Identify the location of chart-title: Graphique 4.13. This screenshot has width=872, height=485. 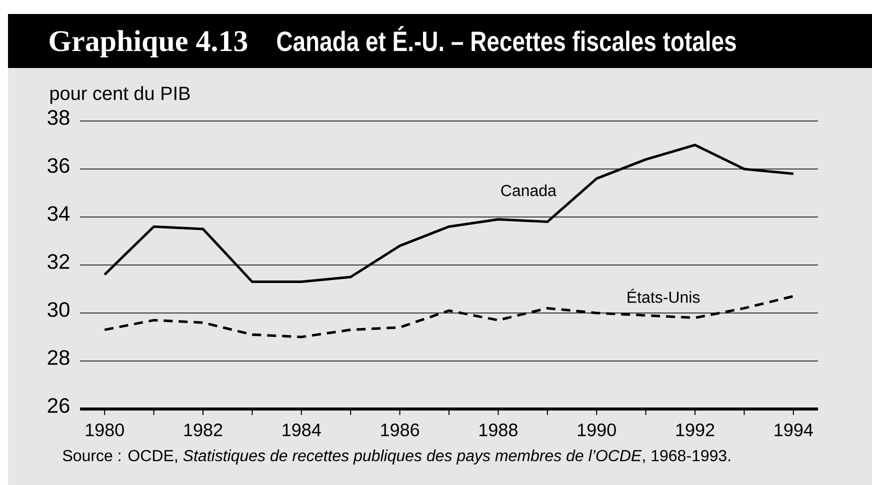
(149, 44).